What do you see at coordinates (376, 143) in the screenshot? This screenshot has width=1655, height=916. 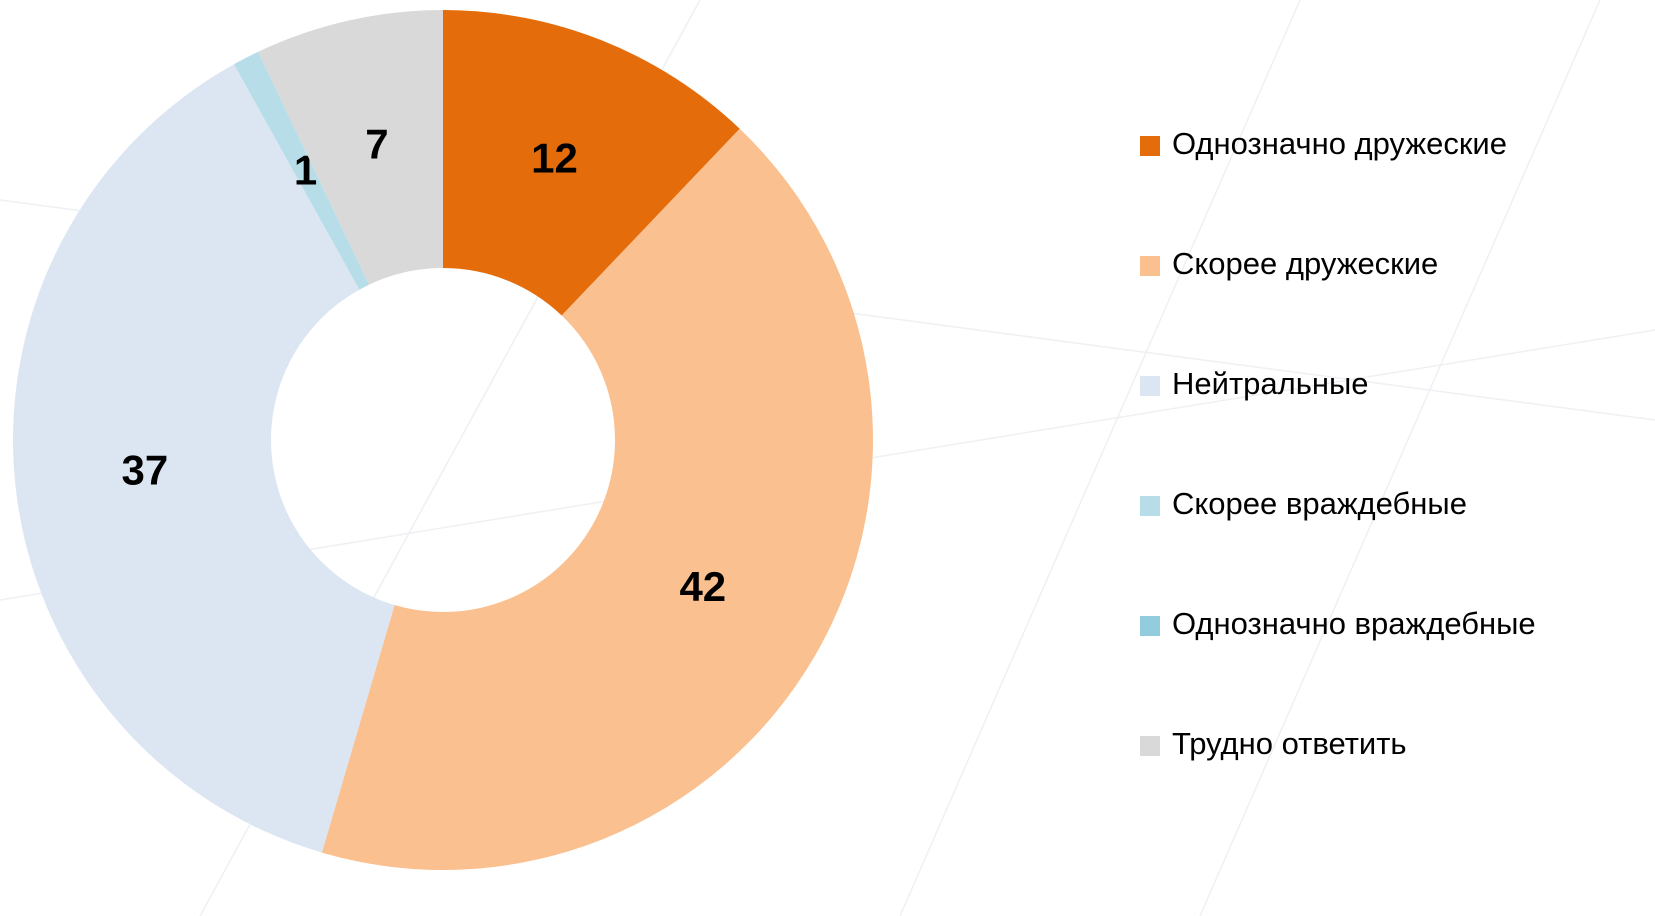 I see `data-label: 7` at bounding box center [376, 143].